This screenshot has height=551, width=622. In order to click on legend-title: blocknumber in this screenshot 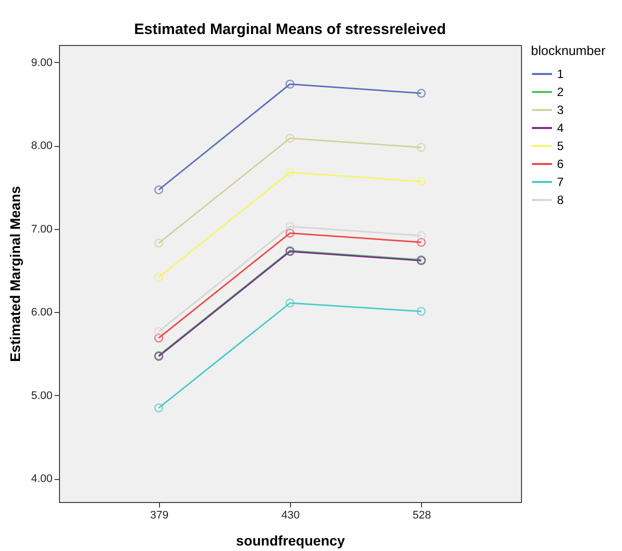, I will do `click(568, 50)`.